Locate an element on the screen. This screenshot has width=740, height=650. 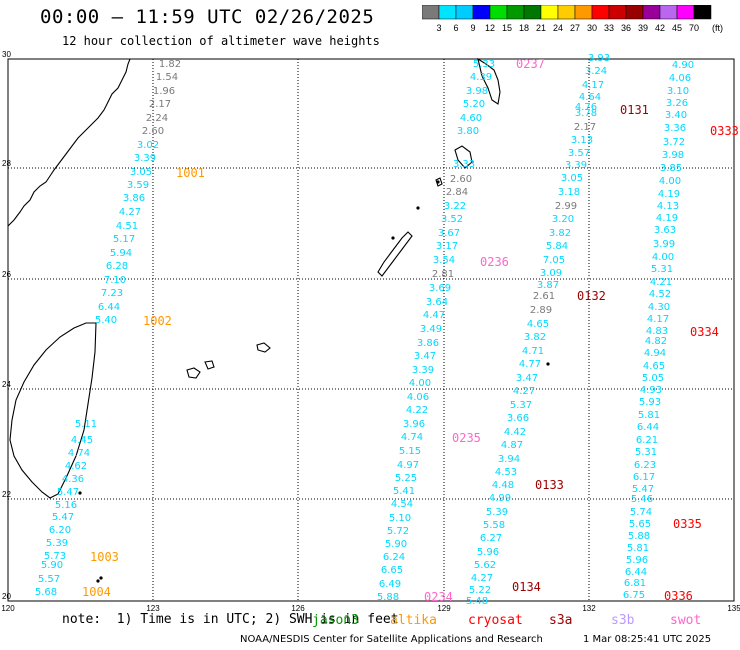
wave-height-value: 3.22 is located at coordinates (455, 206).